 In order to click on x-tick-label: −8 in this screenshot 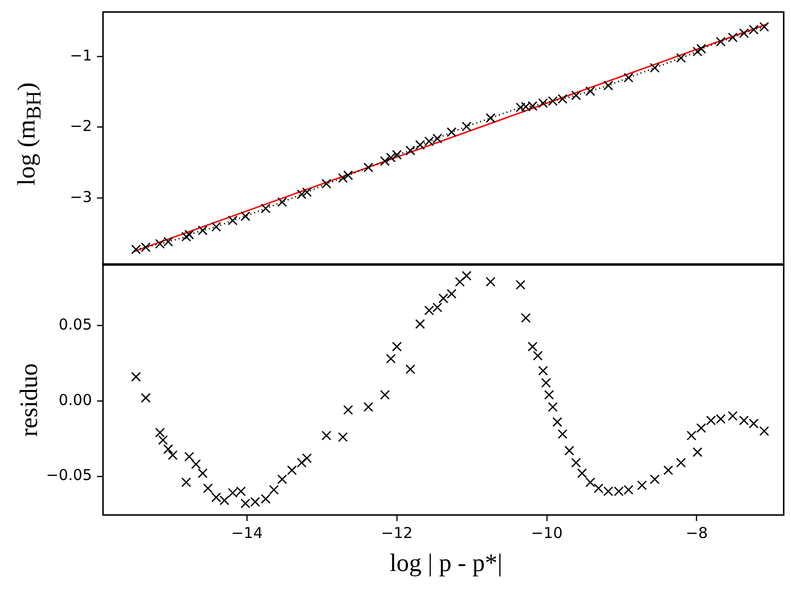, I will do `click(697, 533)`.